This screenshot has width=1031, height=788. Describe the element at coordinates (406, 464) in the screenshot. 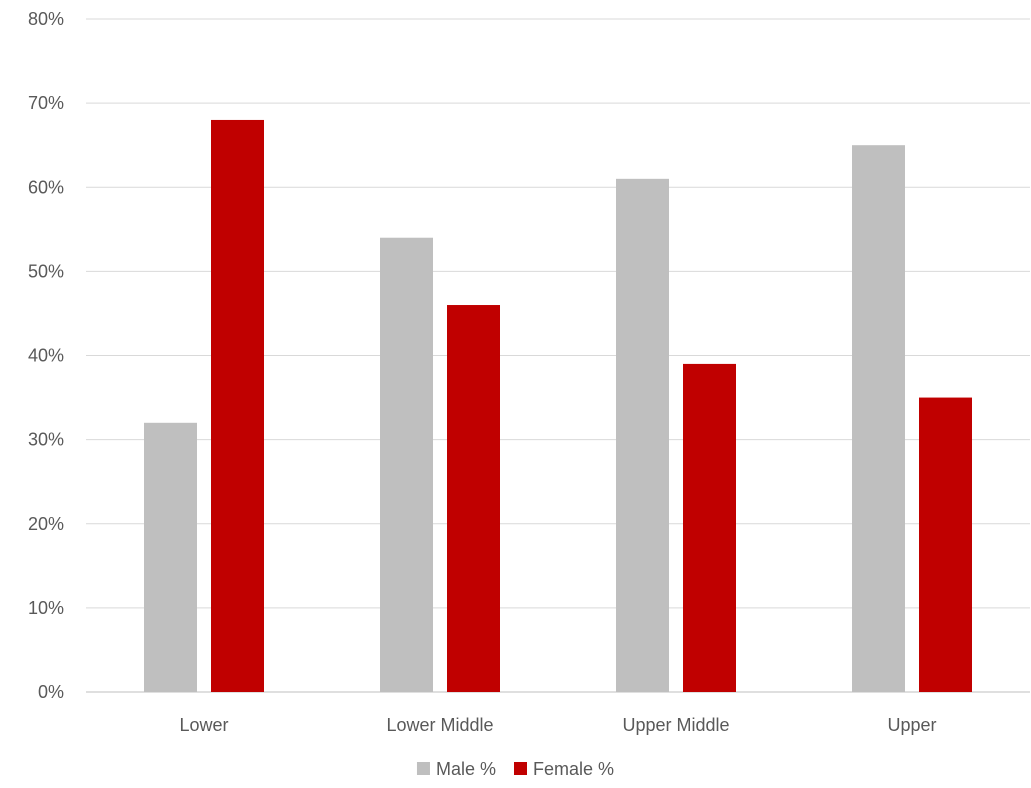

I see `bar-male-lower-middle` at that location.